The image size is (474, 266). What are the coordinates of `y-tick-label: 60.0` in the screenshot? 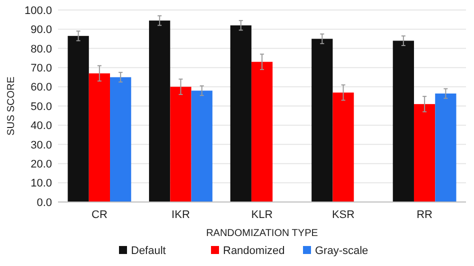 It's located at (41, 88).